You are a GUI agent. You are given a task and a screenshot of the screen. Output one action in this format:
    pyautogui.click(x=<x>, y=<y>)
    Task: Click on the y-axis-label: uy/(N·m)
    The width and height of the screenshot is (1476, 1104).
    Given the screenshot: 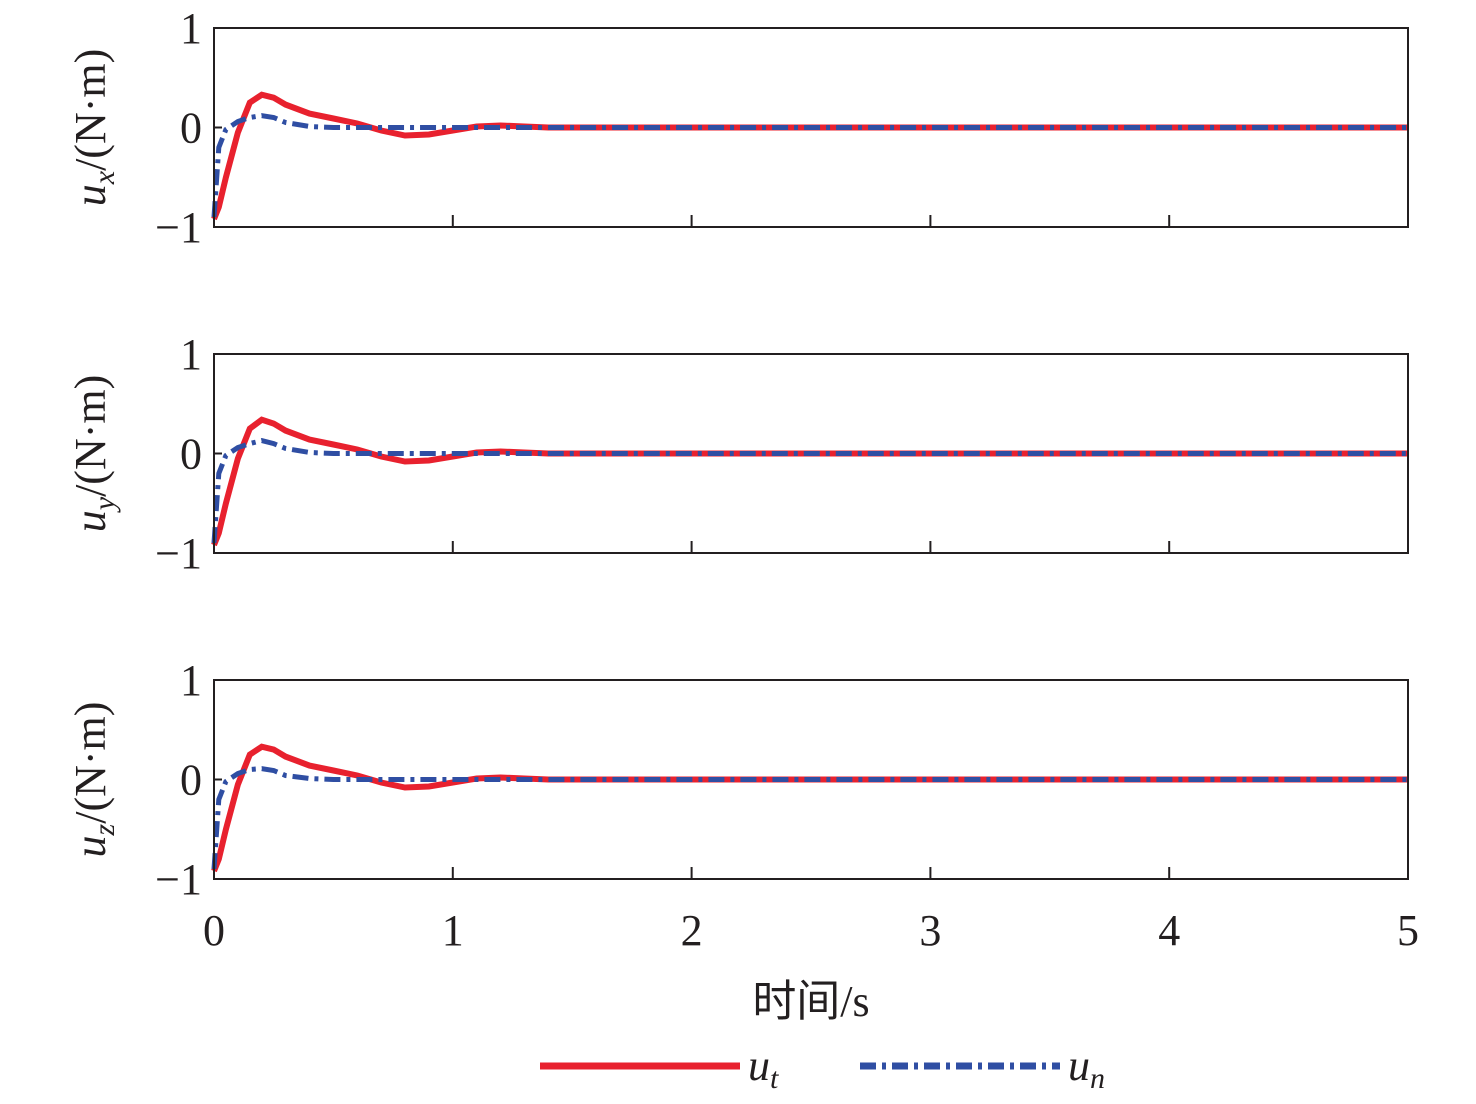 What is the action you would take?
    pyautogui.click(x=93, y=454)
    